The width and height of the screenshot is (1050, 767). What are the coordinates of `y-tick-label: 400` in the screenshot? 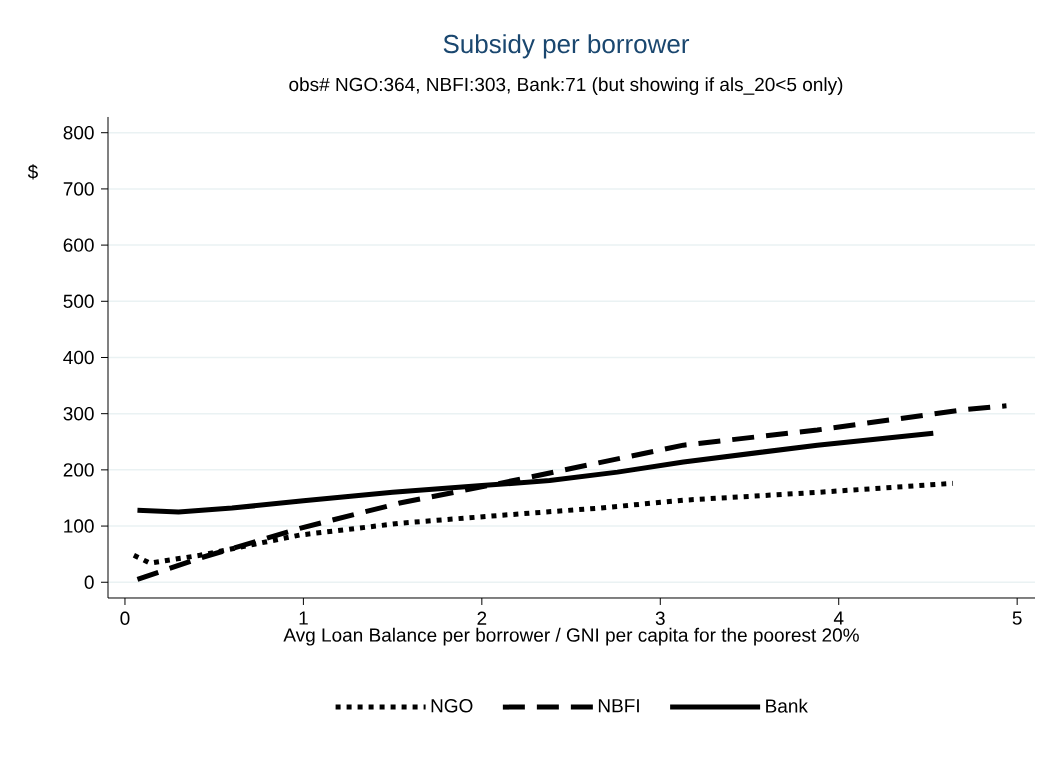 It's located at (78, 357).